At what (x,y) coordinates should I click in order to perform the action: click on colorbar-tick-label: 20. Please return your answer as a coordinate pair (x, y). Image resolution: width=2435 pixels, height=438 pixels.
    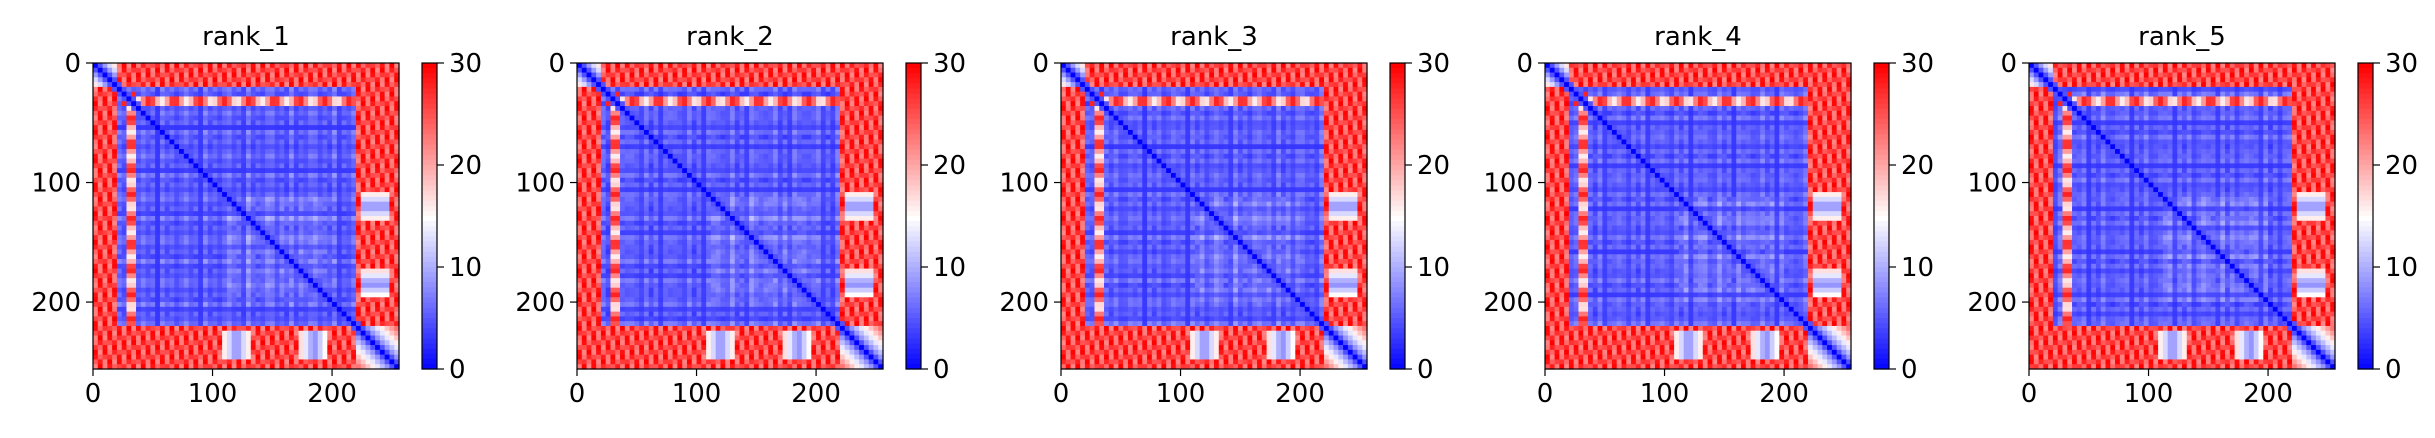
    Looking at the image, I should click on (465, 166).